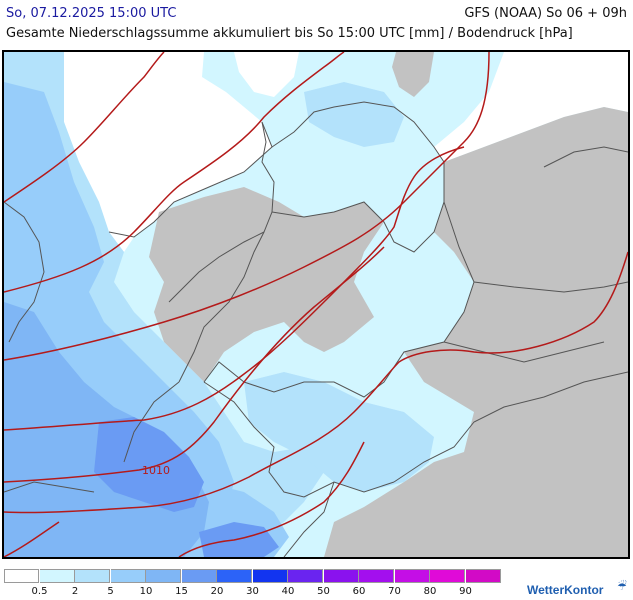  Describe the element at coordinates (339, 432) in the screenshot. I see `precip-2-5-center` at that location.